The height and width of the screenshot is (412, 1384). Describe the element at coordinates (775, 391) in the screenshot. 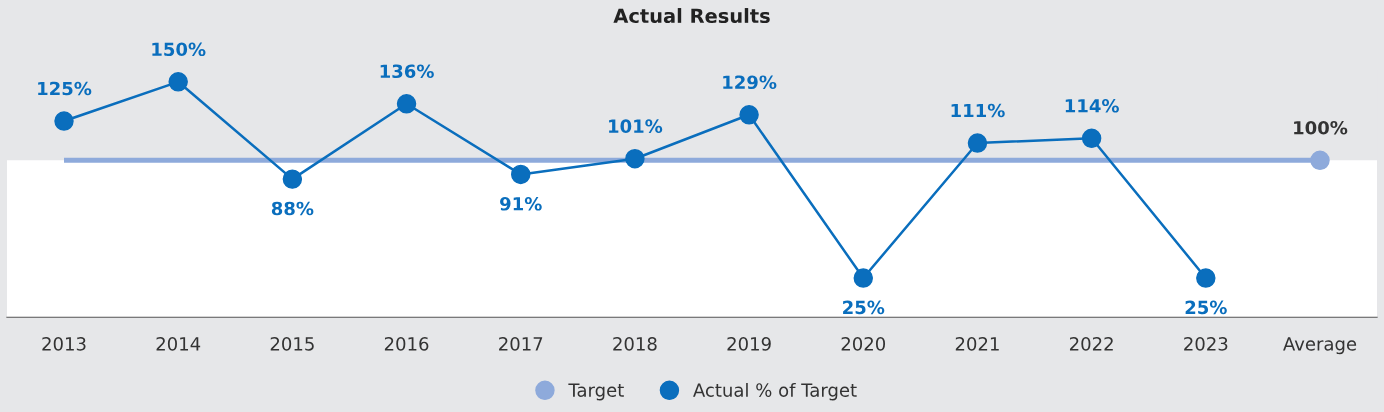

I see `legend-label: Actual % of Target` at that location.